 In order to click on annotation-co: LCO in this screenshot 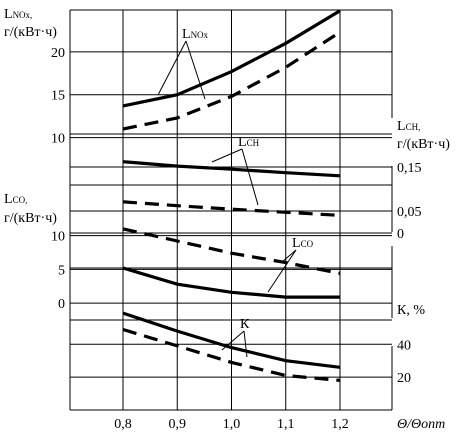, I will do `click(303, 243)`.